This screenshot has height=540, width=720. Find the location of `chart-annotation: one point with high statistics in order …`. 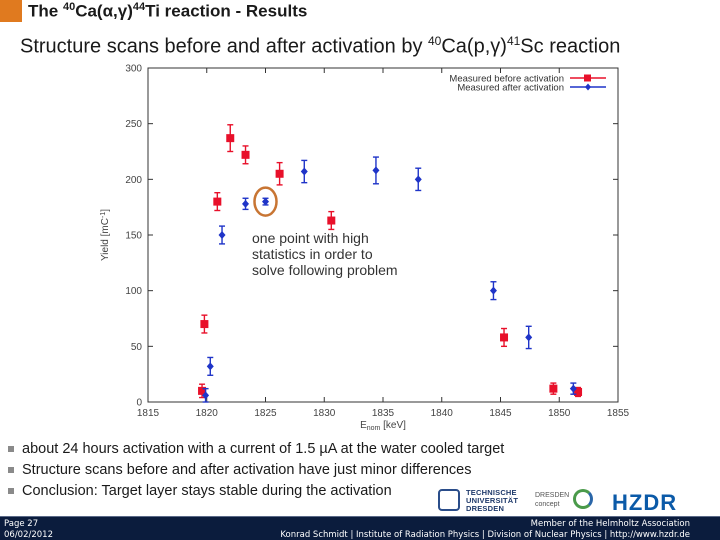

chart-annotation: one point with high statistics in order … is located at coordinates (325, 254).